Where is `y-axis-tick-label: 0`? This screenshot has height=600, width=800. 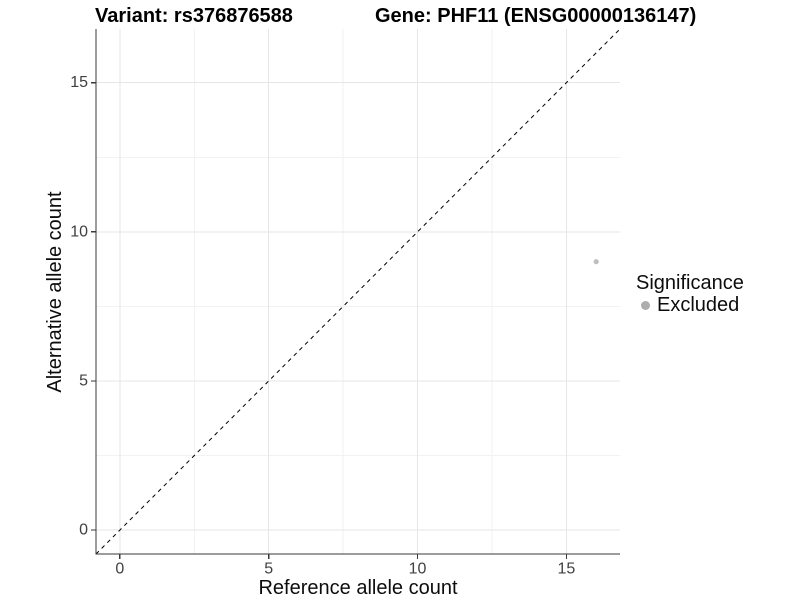
y-axis-tick-label: 0 is located at coordinates (83, 530).